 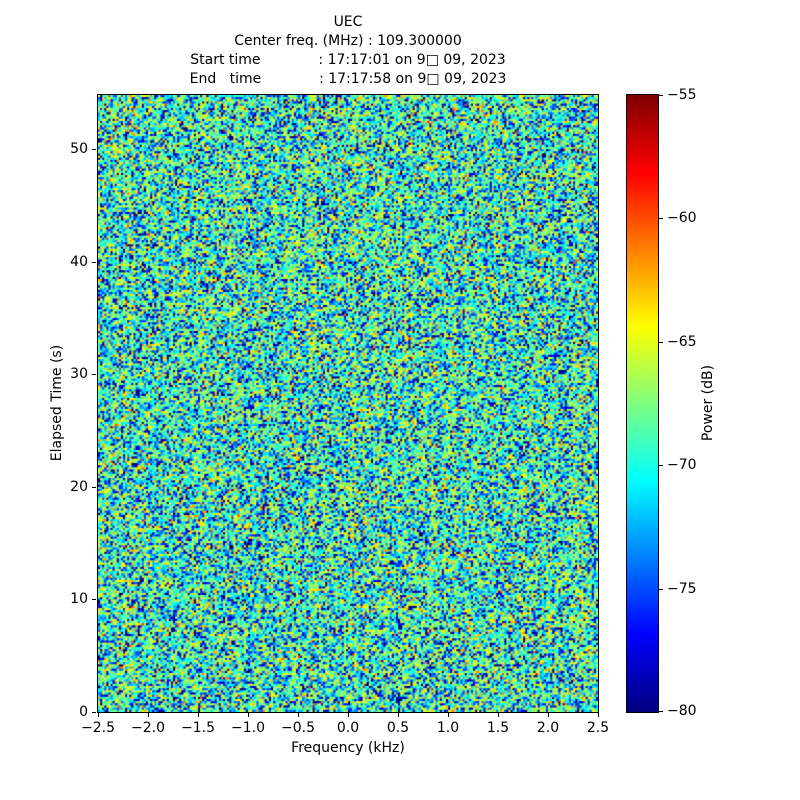 What do you see at coordinates (148, 728) in the screenshot?
I see `x-tick-label: −2.0` at bounding box center [148, 728].